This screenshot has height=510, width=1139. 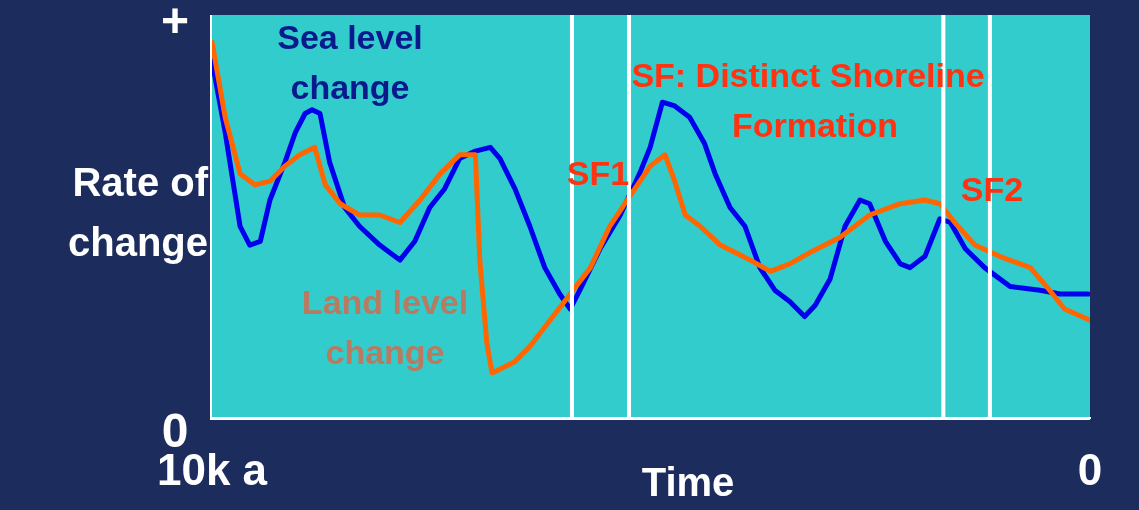 I want to click on y-axis-title: Rate of change, so click(x=138, y=212).